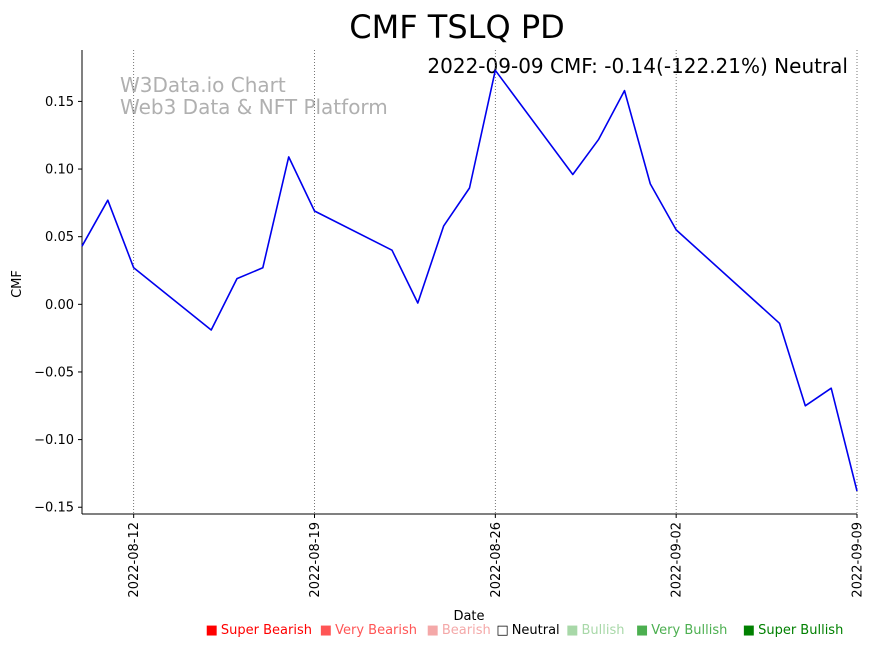 This screenshot has width=873, height=650. Describe the element at coordinates (59, 170) in the screenshot. I see `y-tick-label: 0.10` at that location.